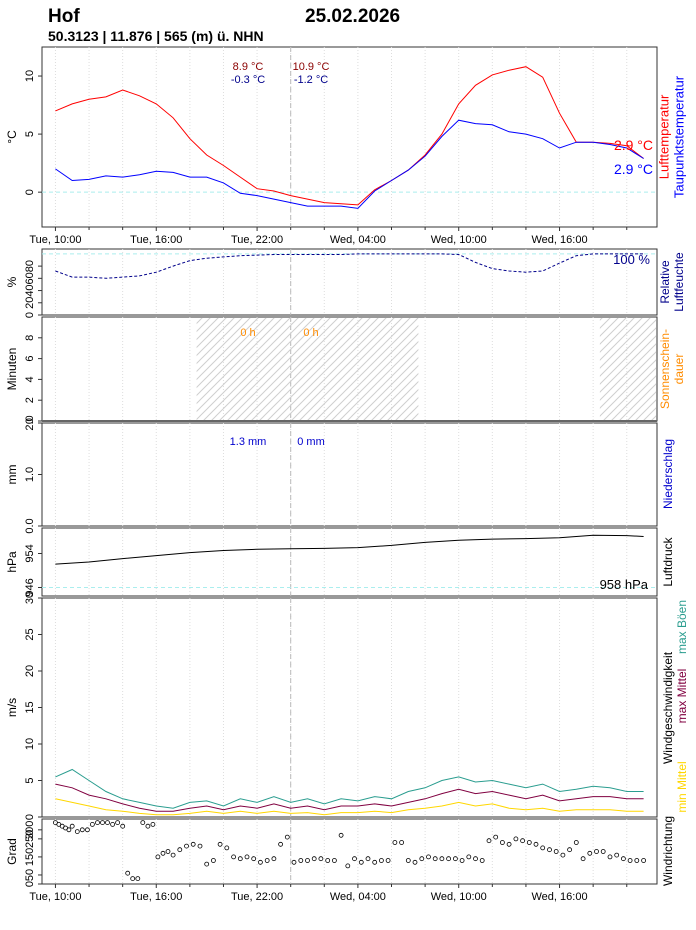 This screenshot has height=930, width=696. Describe the element at coordinates (30, 830) in the screenshot. I see `y-tick-label: 300` at that location.